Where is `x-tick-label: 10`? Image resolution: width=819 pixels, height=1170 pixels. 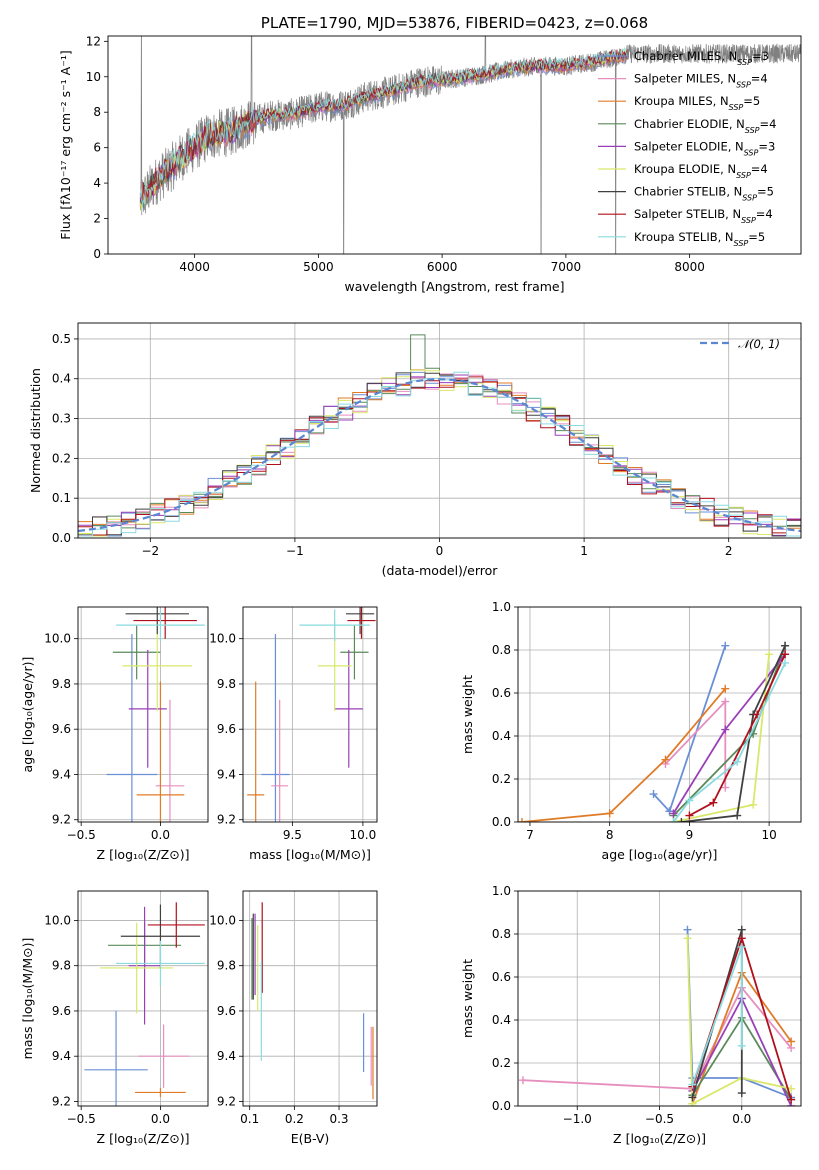 x-tick-label: 10 is located at coordinates (768, 835).